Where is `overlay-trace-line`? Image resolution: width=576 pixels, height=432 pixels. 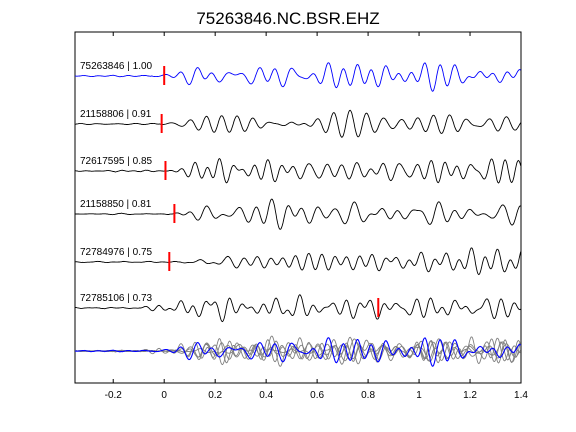
overlay-trace-line is located at coordinates (298, 350).